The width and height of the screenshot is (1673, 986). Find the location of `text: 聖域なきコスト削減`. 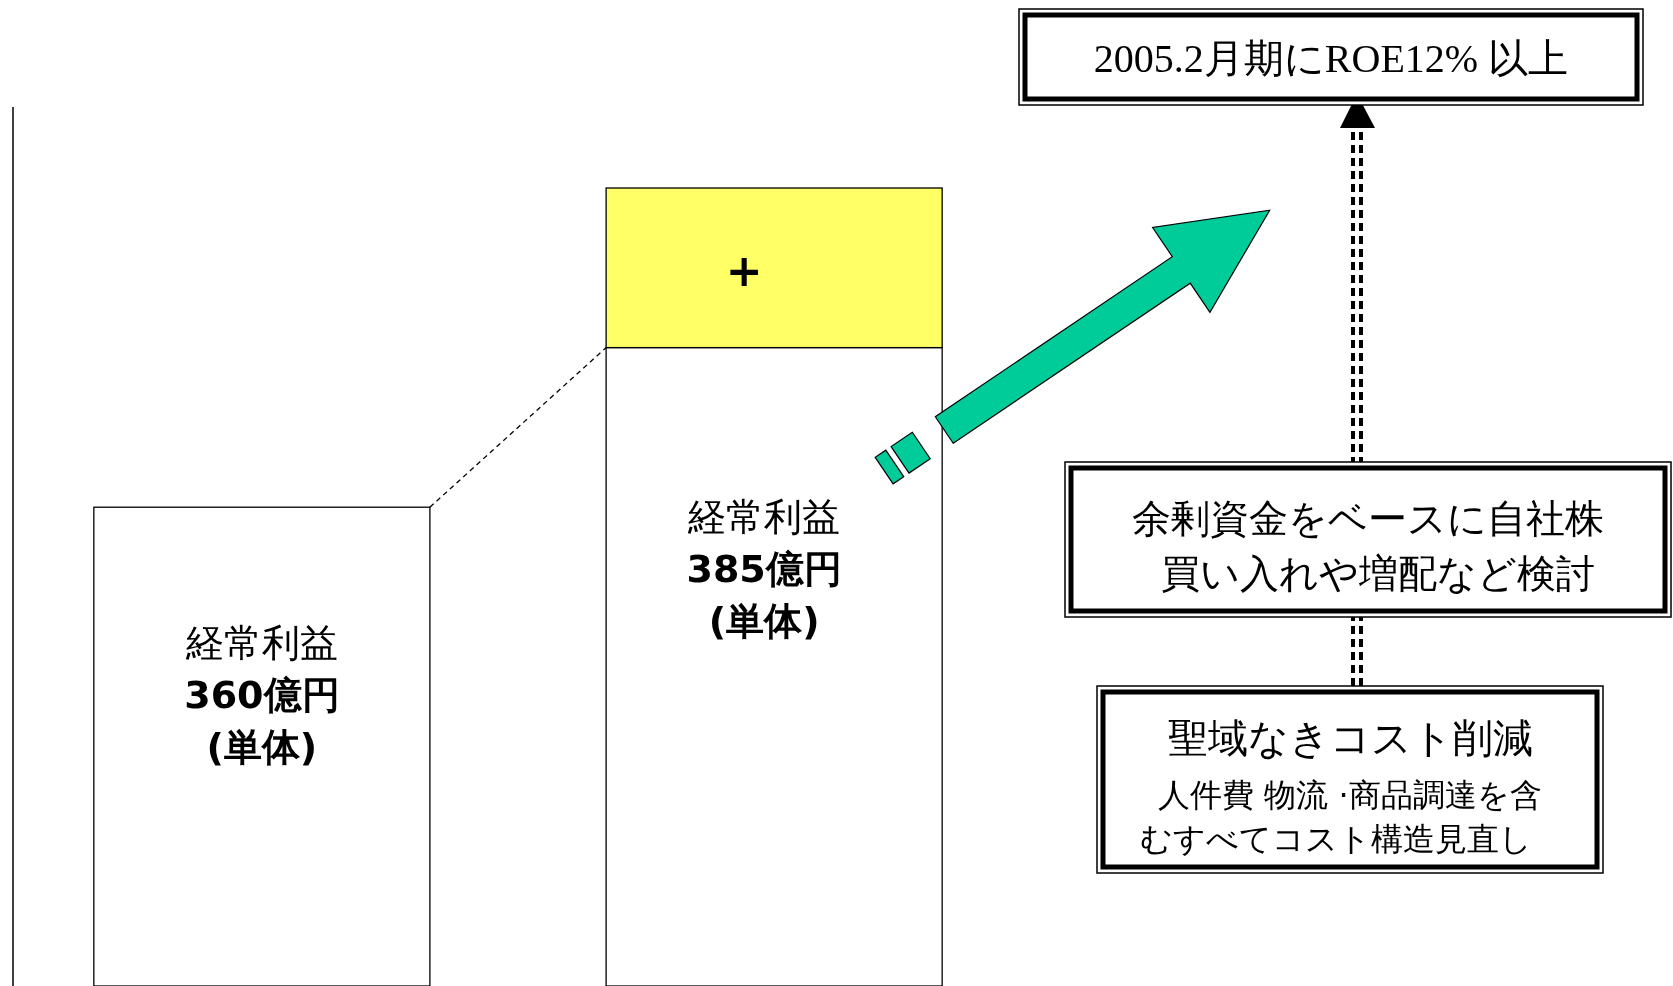

text: 聖域なきコスト削減 is located at coordinates (1350, 738).